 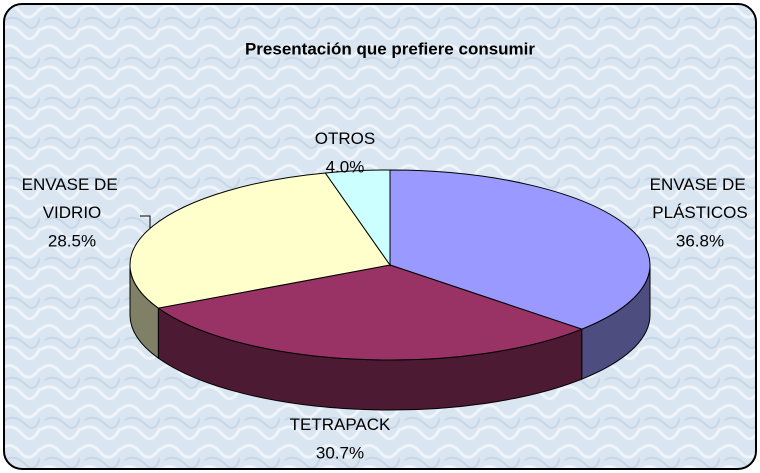 What do you see at coordinates (345, 166) in the screenshot?
I see `data-label-value: 4.0%` at bounding box center [345, 166].